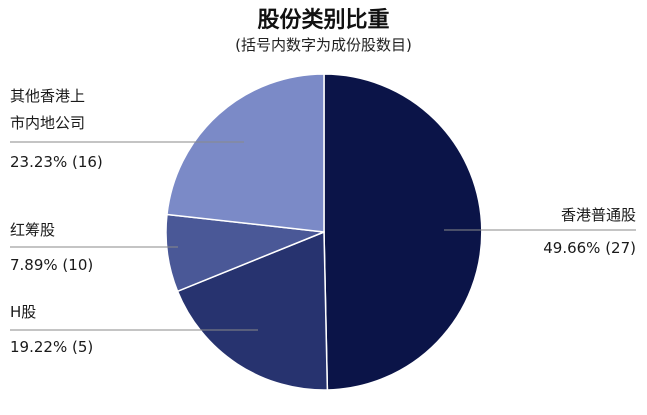  Describe the element at coordinates (323, 45) in the screenshot. I see `chart-subtitle: (括号内数字为成份股数目)` at that location.